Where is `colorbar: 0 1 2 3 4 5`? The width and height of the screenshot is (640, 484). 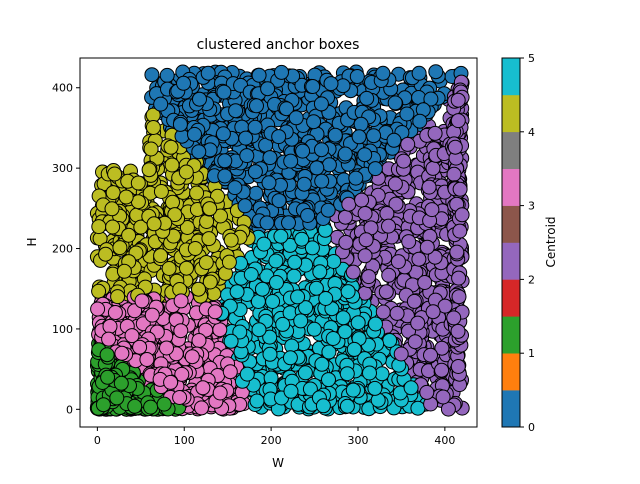 colorbar: 0 1 2 3 4 5 is located at coordinates (518, 243).